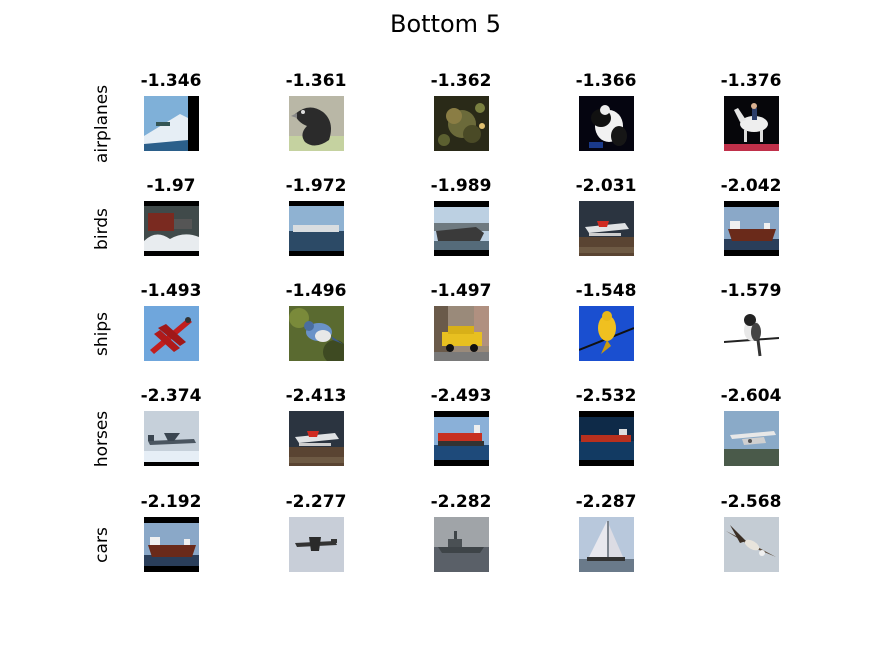  I want to click on bird-of-prey-thumbnail, so click(751, 544).